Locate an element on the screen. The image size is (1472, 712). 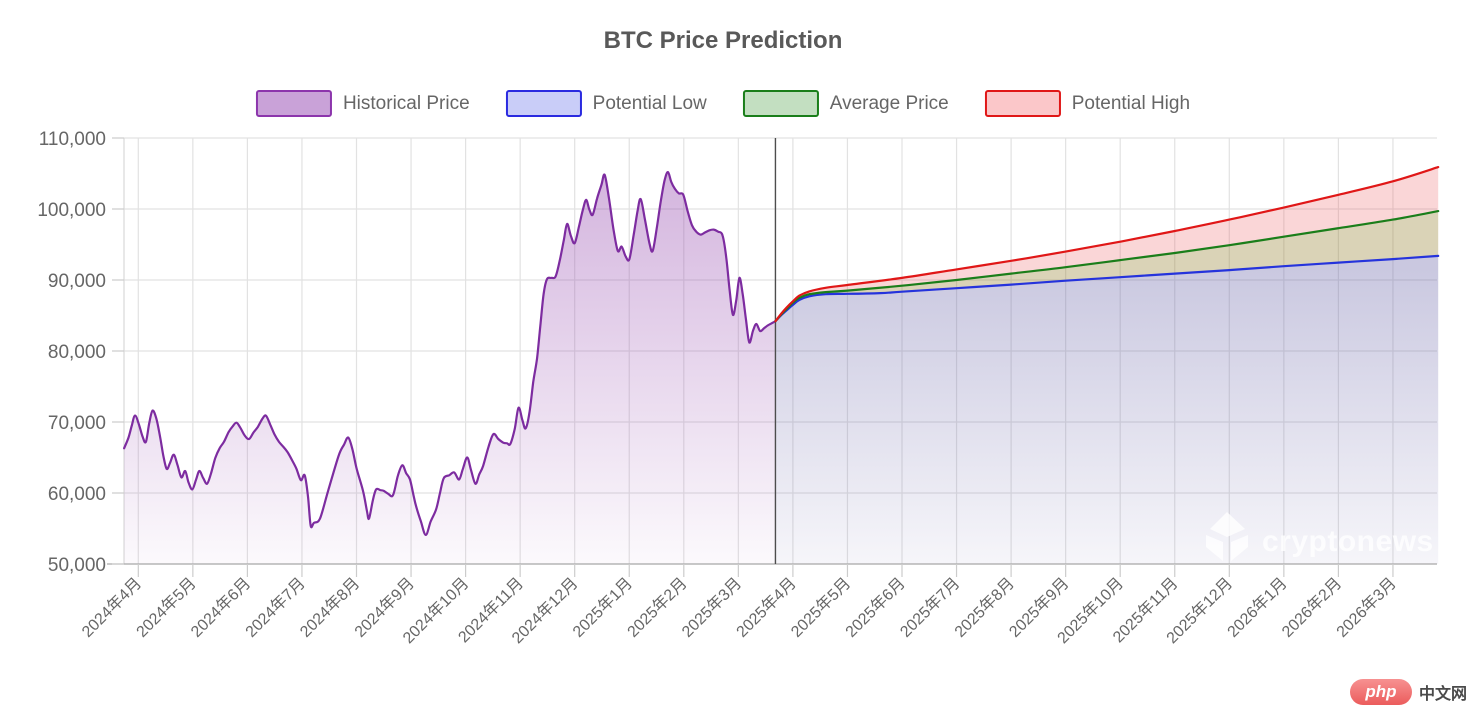
y-tick-label: 60,000 is located at coordinates (77, 494).